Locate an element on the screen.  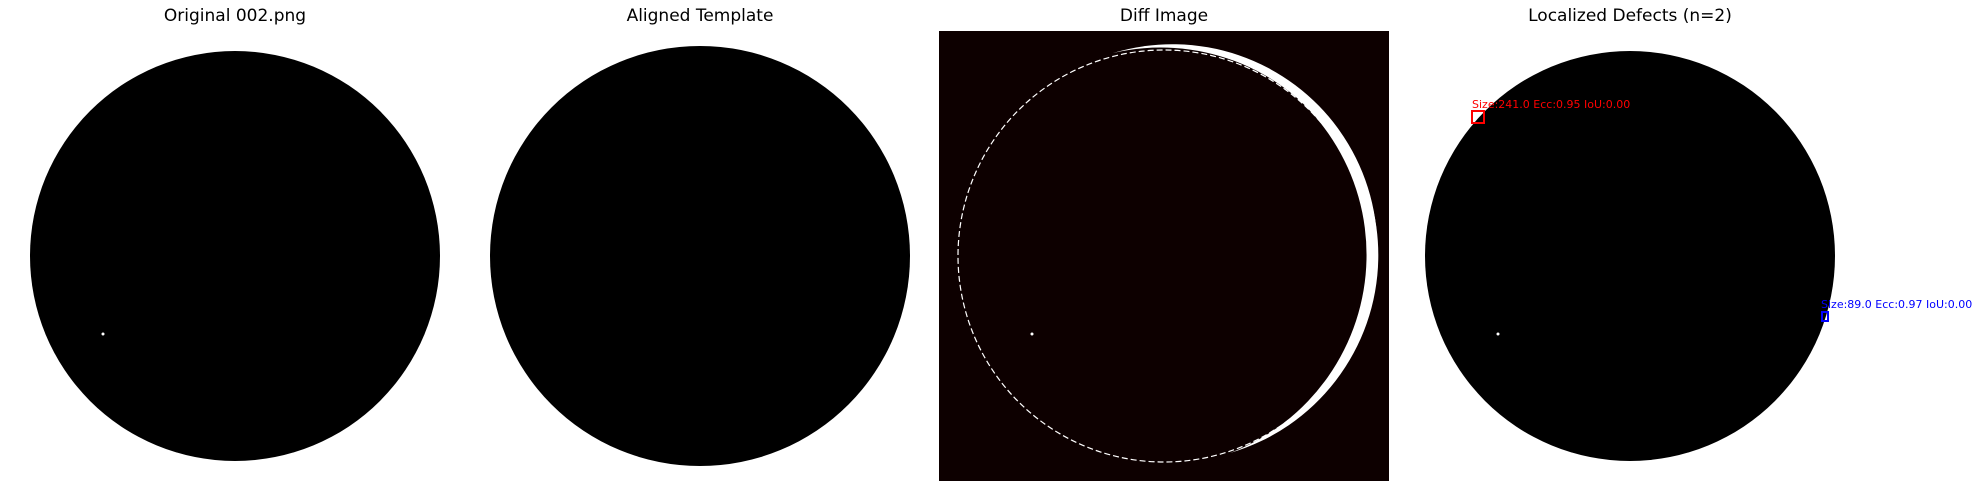
diff-speck is located at coordinates (1032, 334).